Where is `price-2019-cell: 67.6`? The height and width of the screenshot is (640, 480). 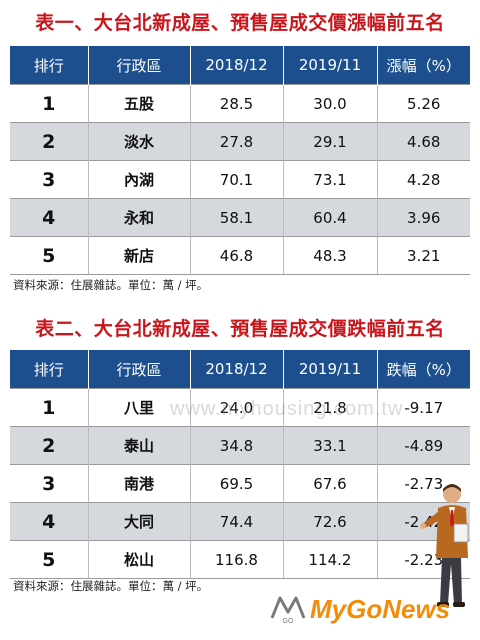 price-2019-cell: 67.6 is located at coordinates (329, 483).